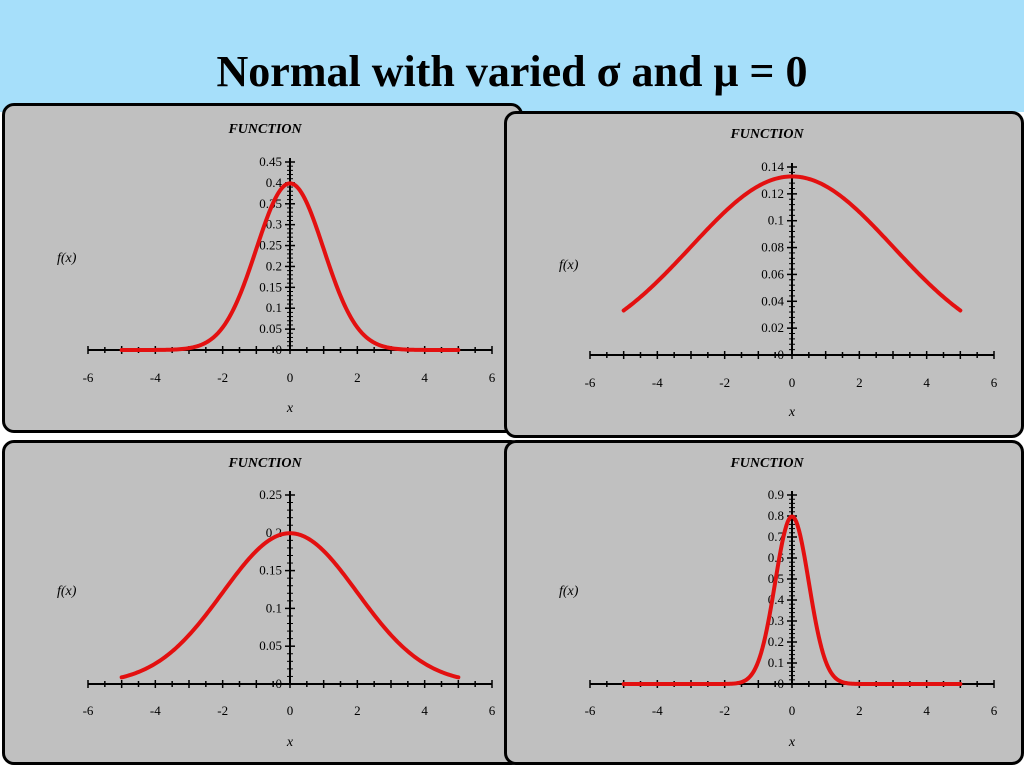  Describe the element at coordinates (512, 71) in the screenshot. I see `page-title: Normal with varied σ and μ = 0` at that location.